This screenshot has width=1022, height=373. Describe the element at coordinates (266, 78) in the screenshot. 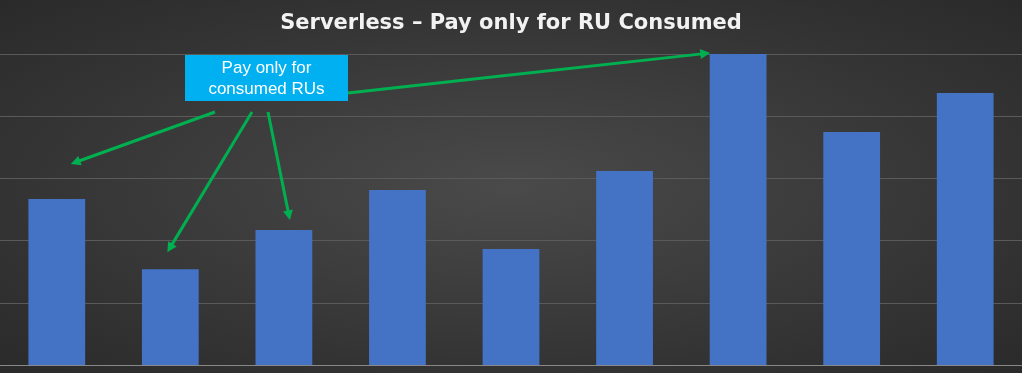

I see `annotation: Pay only for consumed RUs` at that location.